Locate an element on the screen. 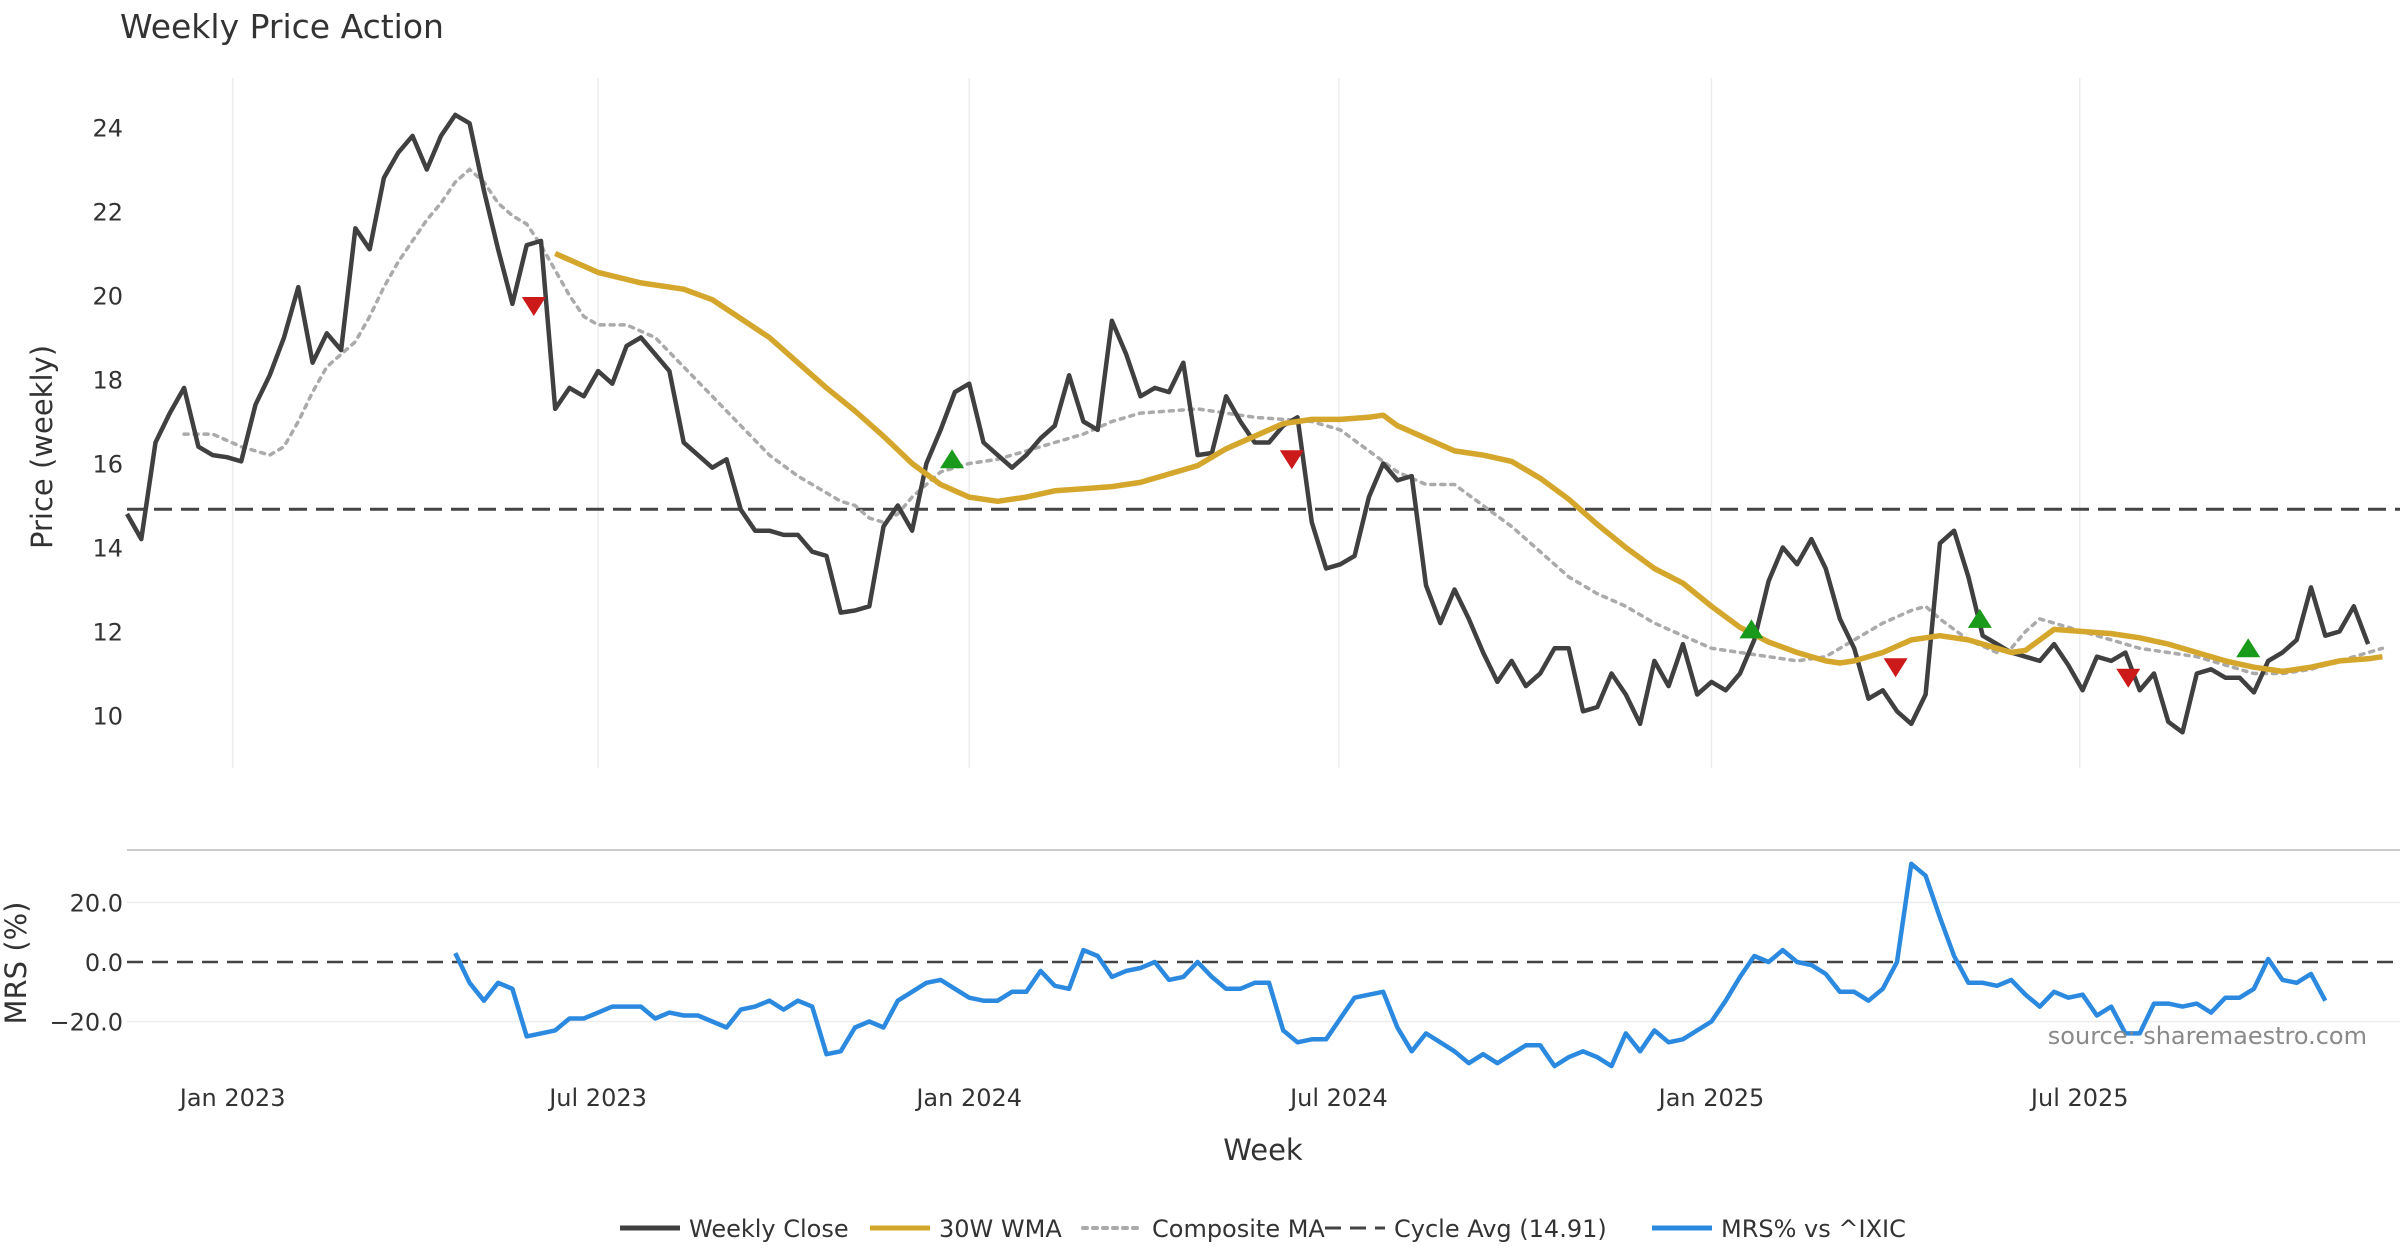  legend-item: 30W WMA is located at coordinates (966, 1229).